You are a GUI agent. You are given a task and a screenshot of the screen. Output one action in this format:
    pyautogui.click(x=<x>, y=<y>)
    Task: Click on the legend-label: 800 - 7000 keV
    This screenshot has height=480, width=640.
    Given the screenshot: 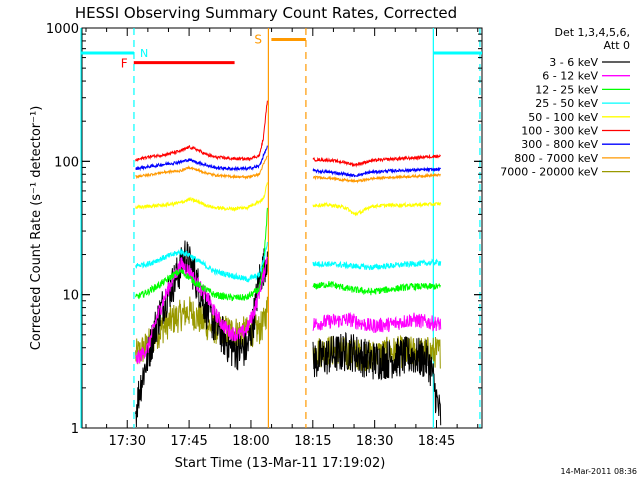 What is the action you would take?
    pyautogui.click(x=556, y=158)
    